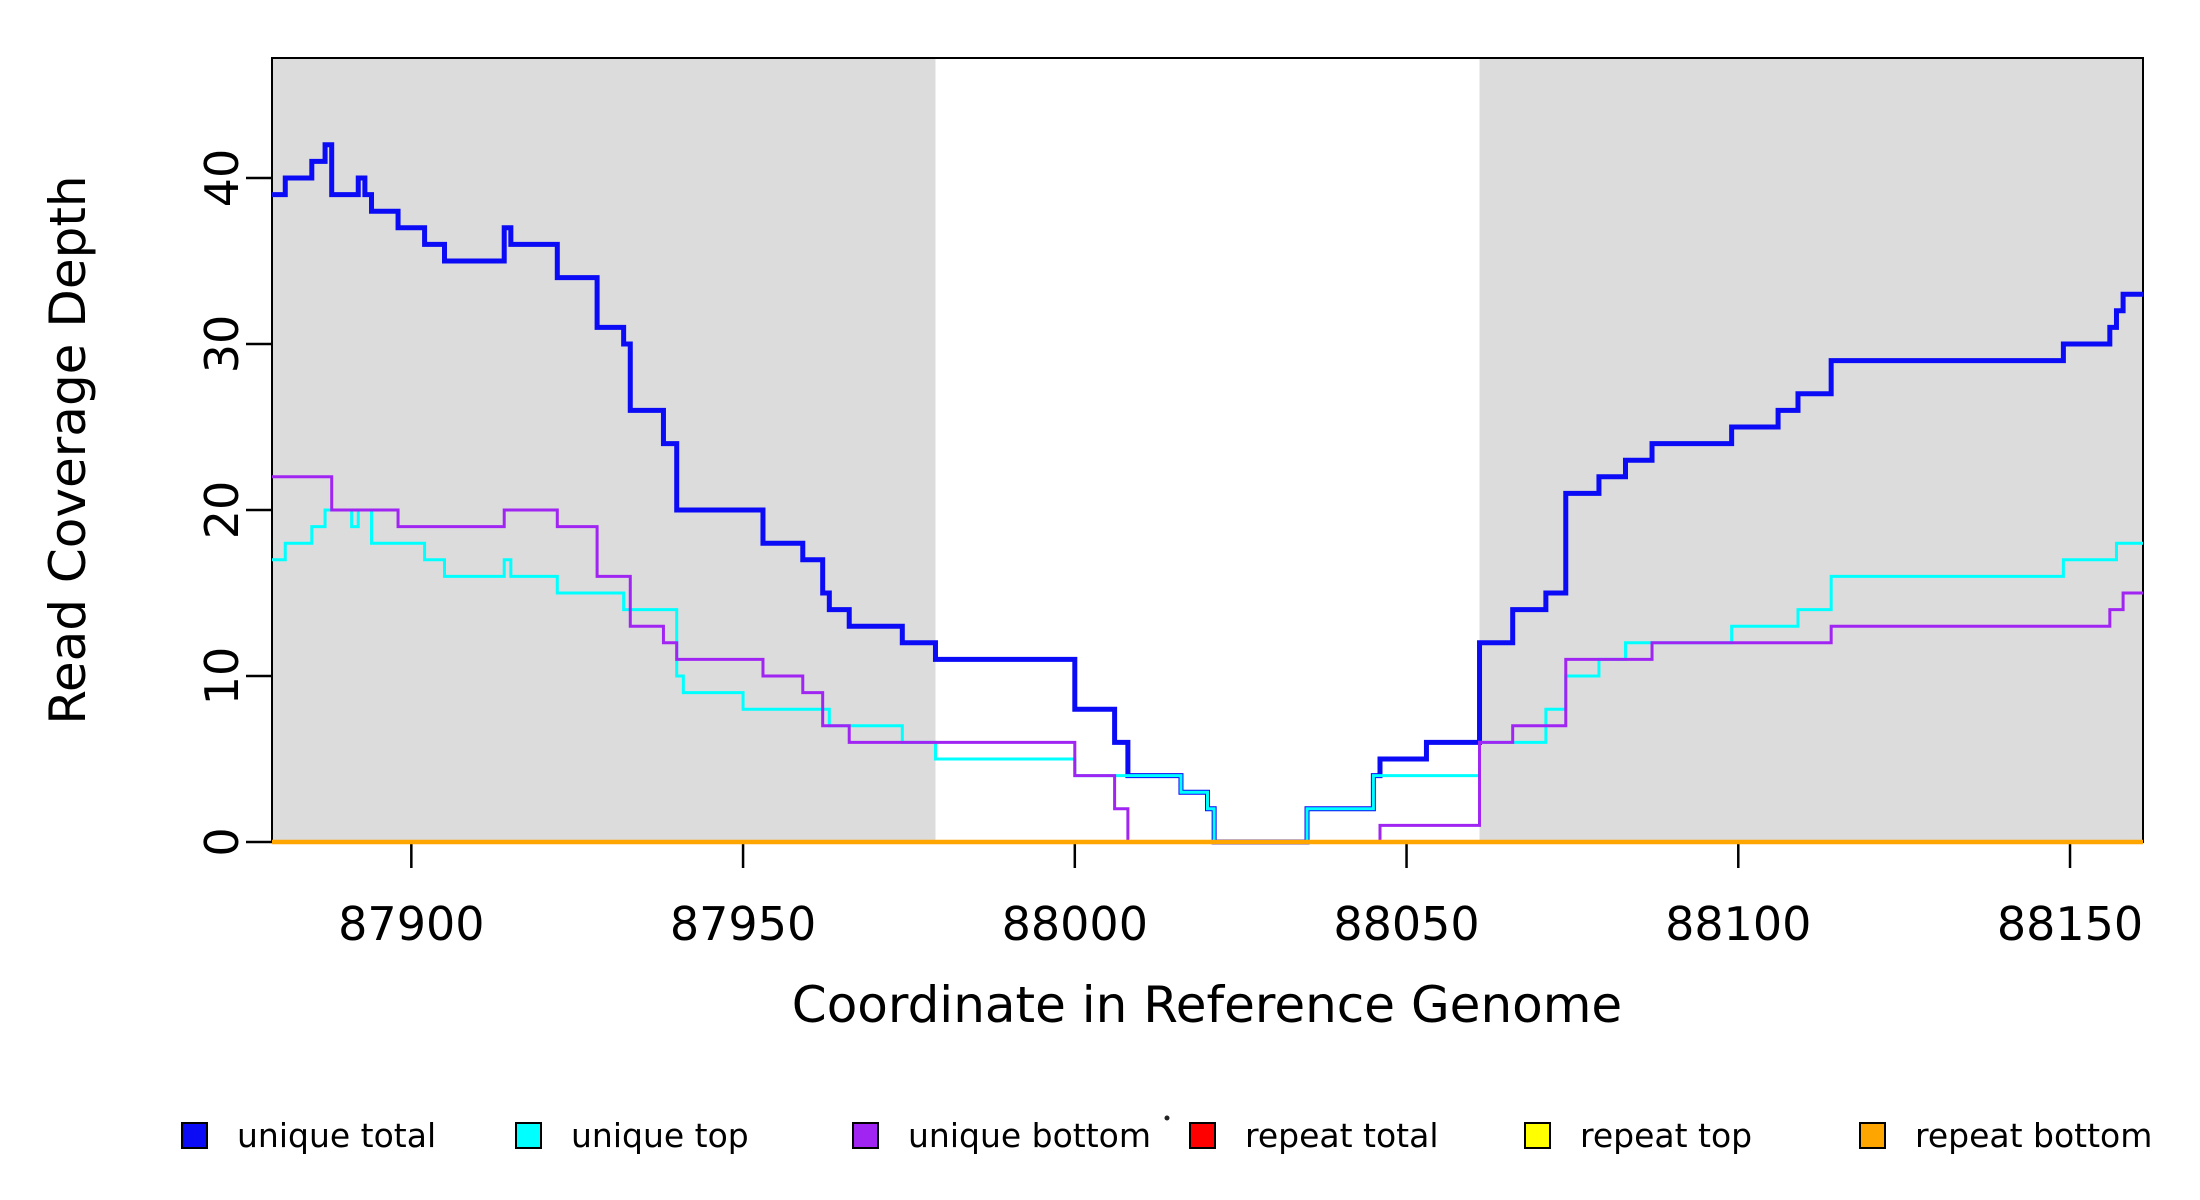 This screenshot has width=2200, height=1200. I want to click on y-tick-label-2: 20, so click(222, 510).